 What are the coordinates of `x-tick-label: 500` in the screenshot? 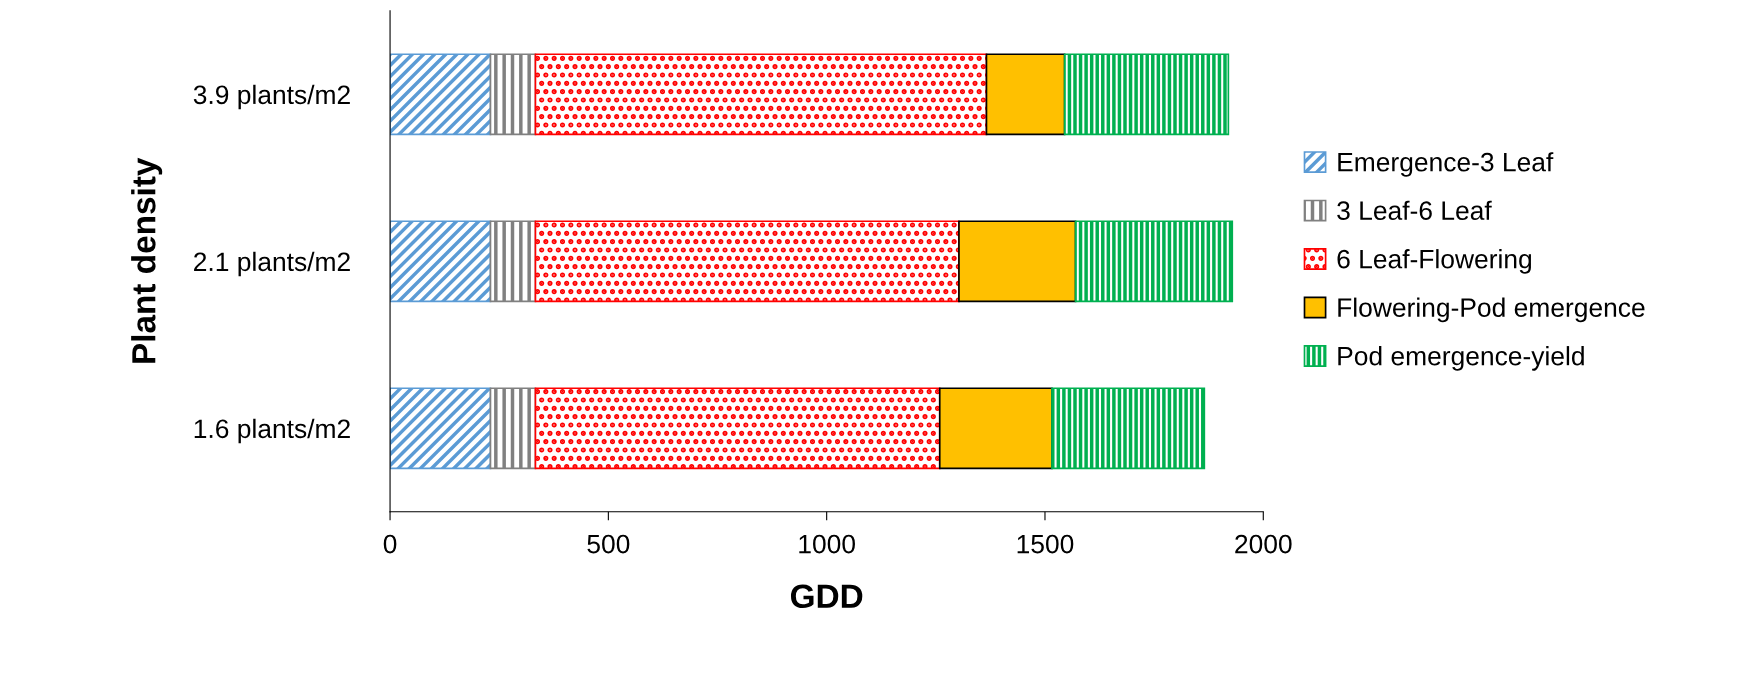 It's located at (608, 544).